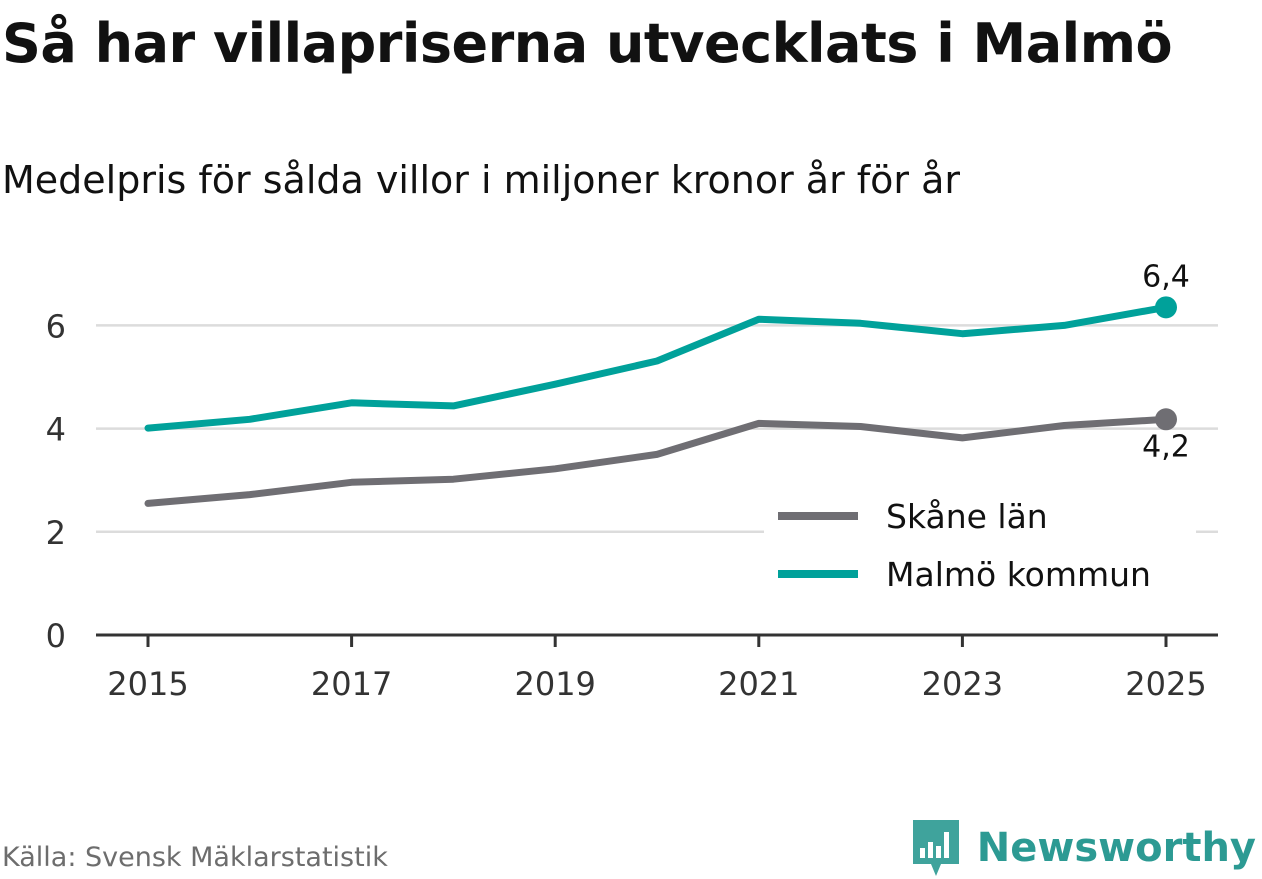 Image resolution: width=1262 pixels, height=879 pixels. What do you see at coordinates (1166, 361) in the screenshot?
I see `data-labels: 4,2 6,4` at bounding box center [1166, 361].